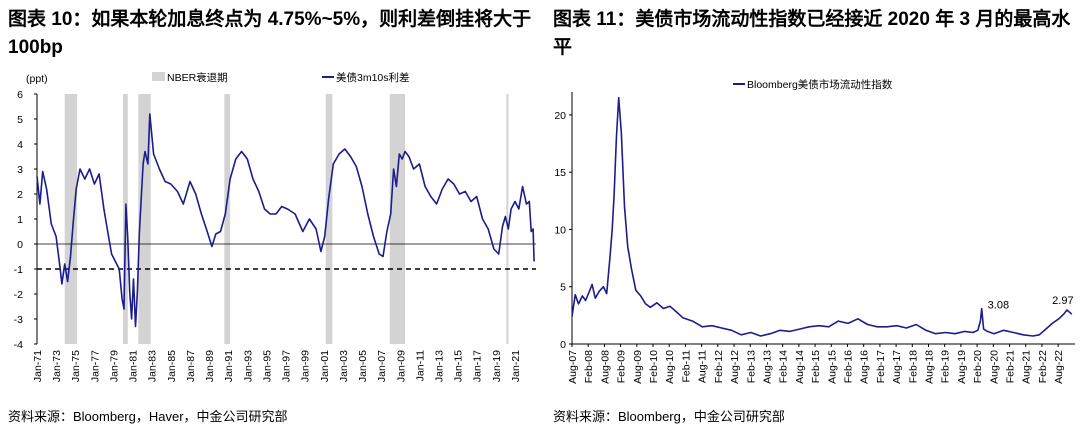  I want to click on y-tick-label: -3, so click(18, 320).